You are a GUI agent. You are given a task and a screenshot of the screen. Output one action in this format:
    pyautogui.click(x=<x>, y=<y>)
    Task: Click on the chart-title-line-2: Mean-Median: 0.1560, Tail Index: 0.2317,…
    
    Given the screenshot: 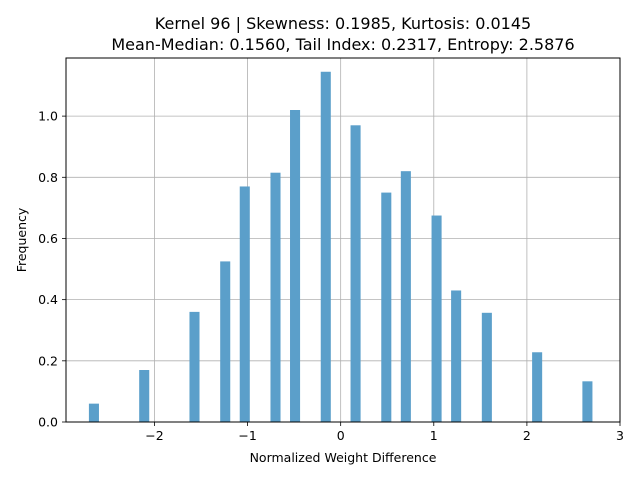 What is the action you would take?
    pyautogui.click(x=342, y=44)
    